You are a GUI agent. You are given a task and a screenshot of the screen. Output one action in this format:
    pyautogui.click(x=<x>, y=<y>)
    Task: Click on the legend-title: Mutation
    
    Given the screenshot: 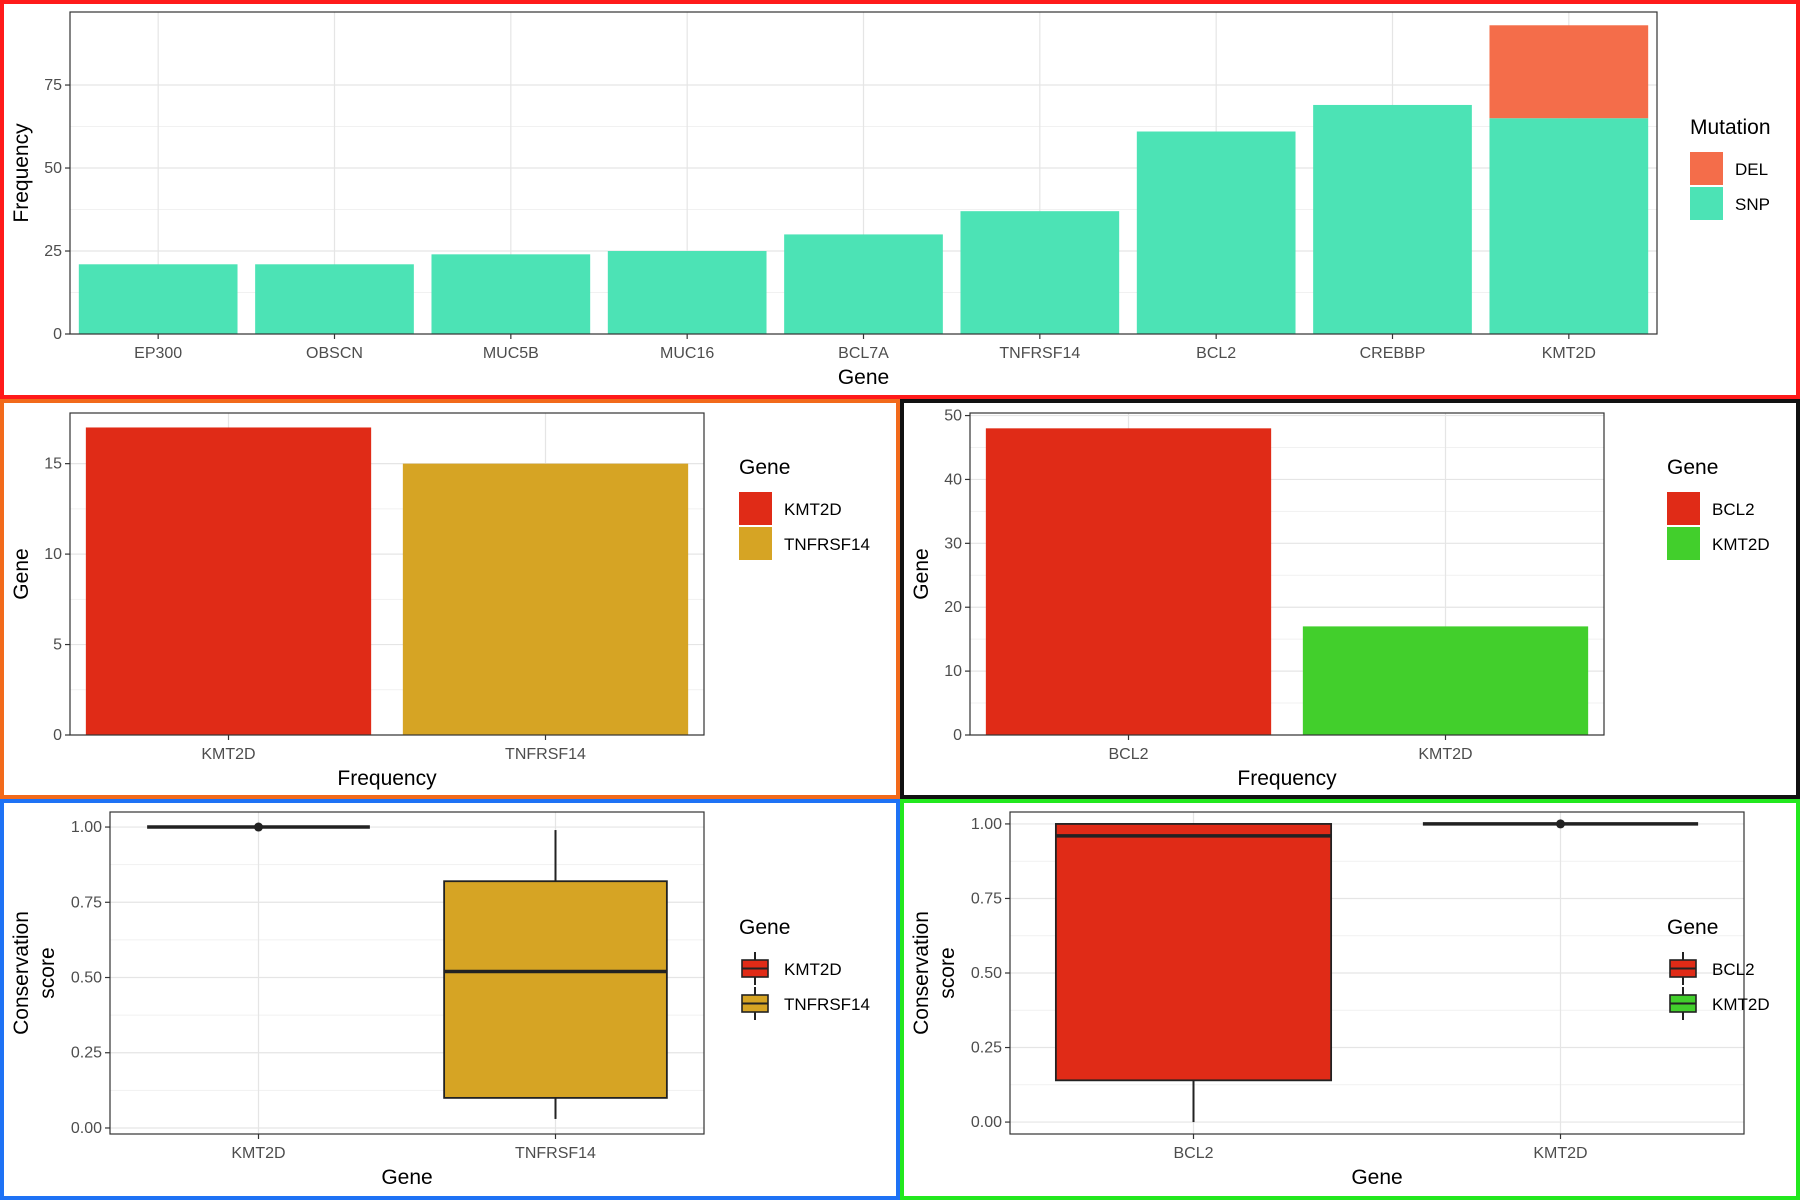 What is the action you would take?
    pyautogui.click(x=1730, y=127)
    